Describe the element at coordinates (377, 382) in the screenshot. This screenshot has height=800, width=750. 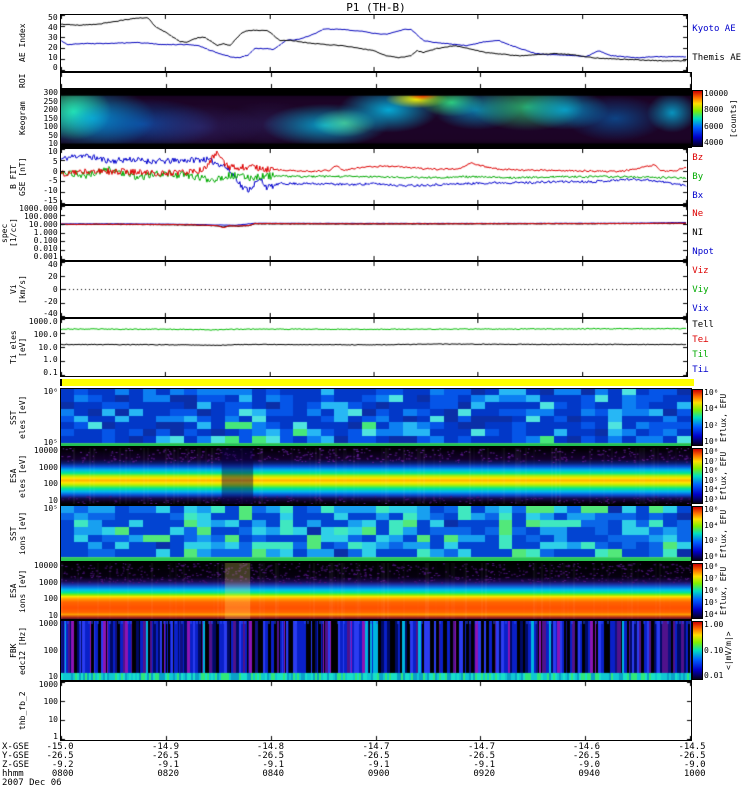
I see `yellow-flag-bar` at that location.